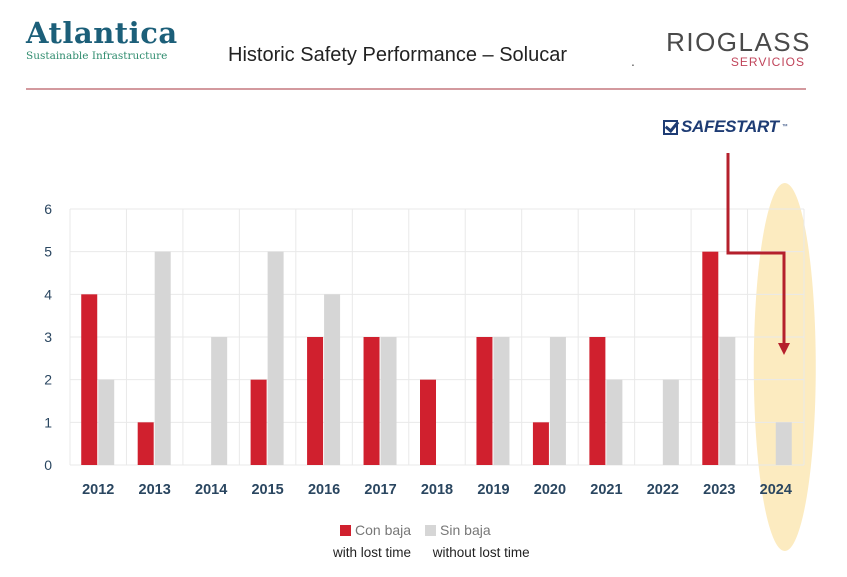 The height and width of the screenshot is (577, 847). What do you see at coordinates (145, 443) in the screenshot?
I see `bar-con-baja-2013` at bounding box center [145, 443].